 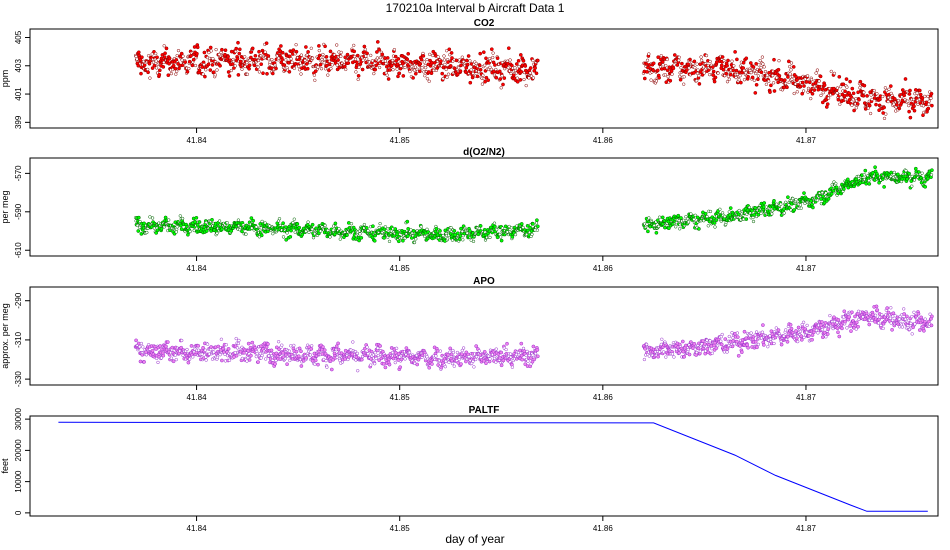 What do you see at coordinates (197, 268) in the screenshot?
I see `x-tick-label: 41.84` at bounding box center [197, 268].